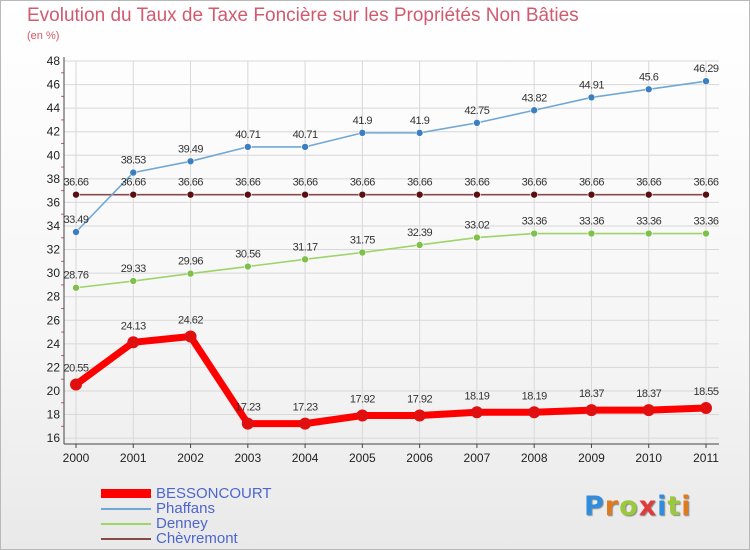 This screenshot has width=750, height=550. What do you see at coordinates (534, 458) in the screenshot?
I see `x-tick-label-2008: 2008` at bounding box center [534, 458].